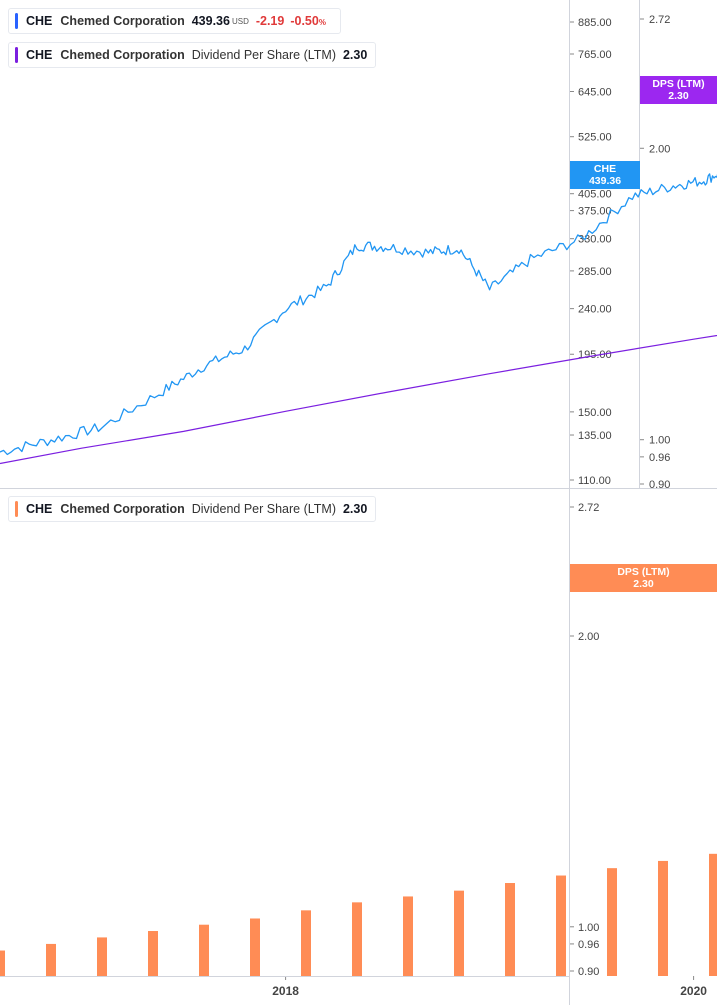 Image resolution: width=717 pixels, height=1005 pixels. I want to click on legend-change-pct: -0.50%, so click(308, 21).